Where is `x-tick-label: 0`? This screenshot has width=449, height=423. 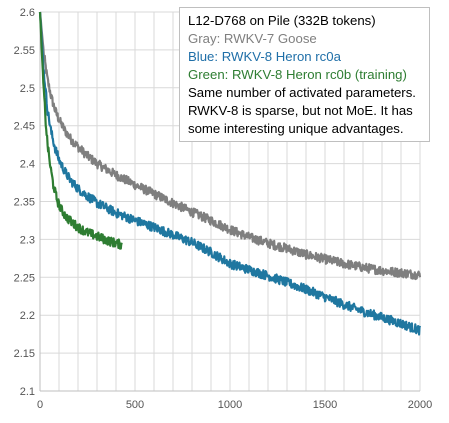 x-tick-label: 0 is located at coordinates (40, 405).